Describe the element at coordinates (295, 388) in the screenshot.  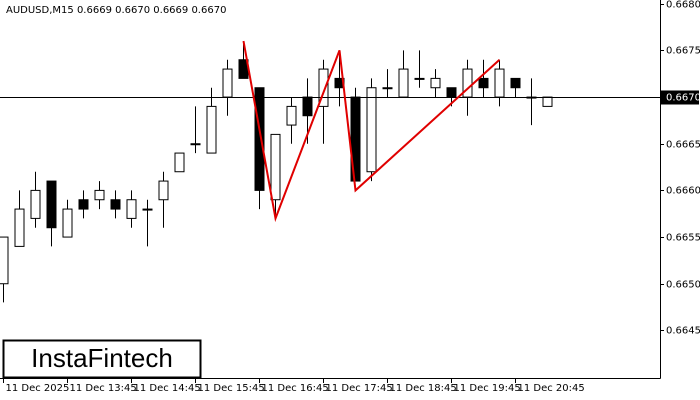
I see `x-tick-label: 11 Dec 16:45` at that location.